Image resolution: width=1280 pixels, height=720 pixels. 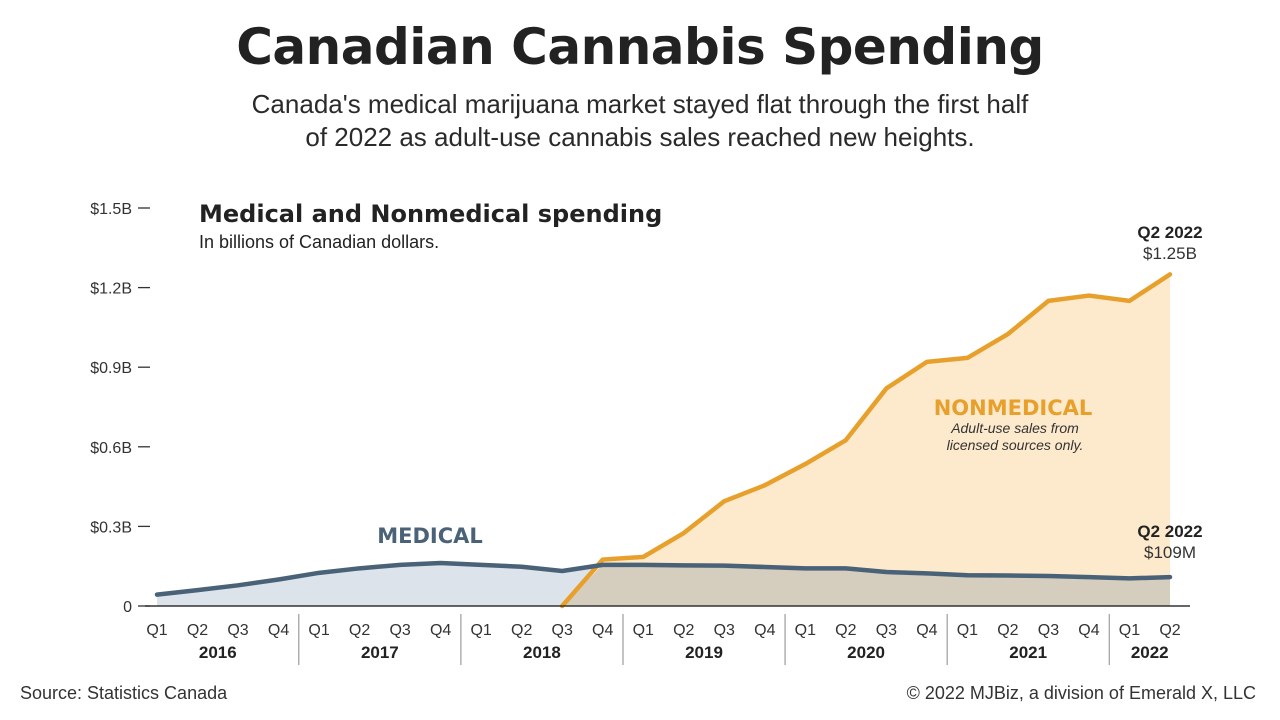 I want to click on year-label: 2018, so click(x=542, y=652).